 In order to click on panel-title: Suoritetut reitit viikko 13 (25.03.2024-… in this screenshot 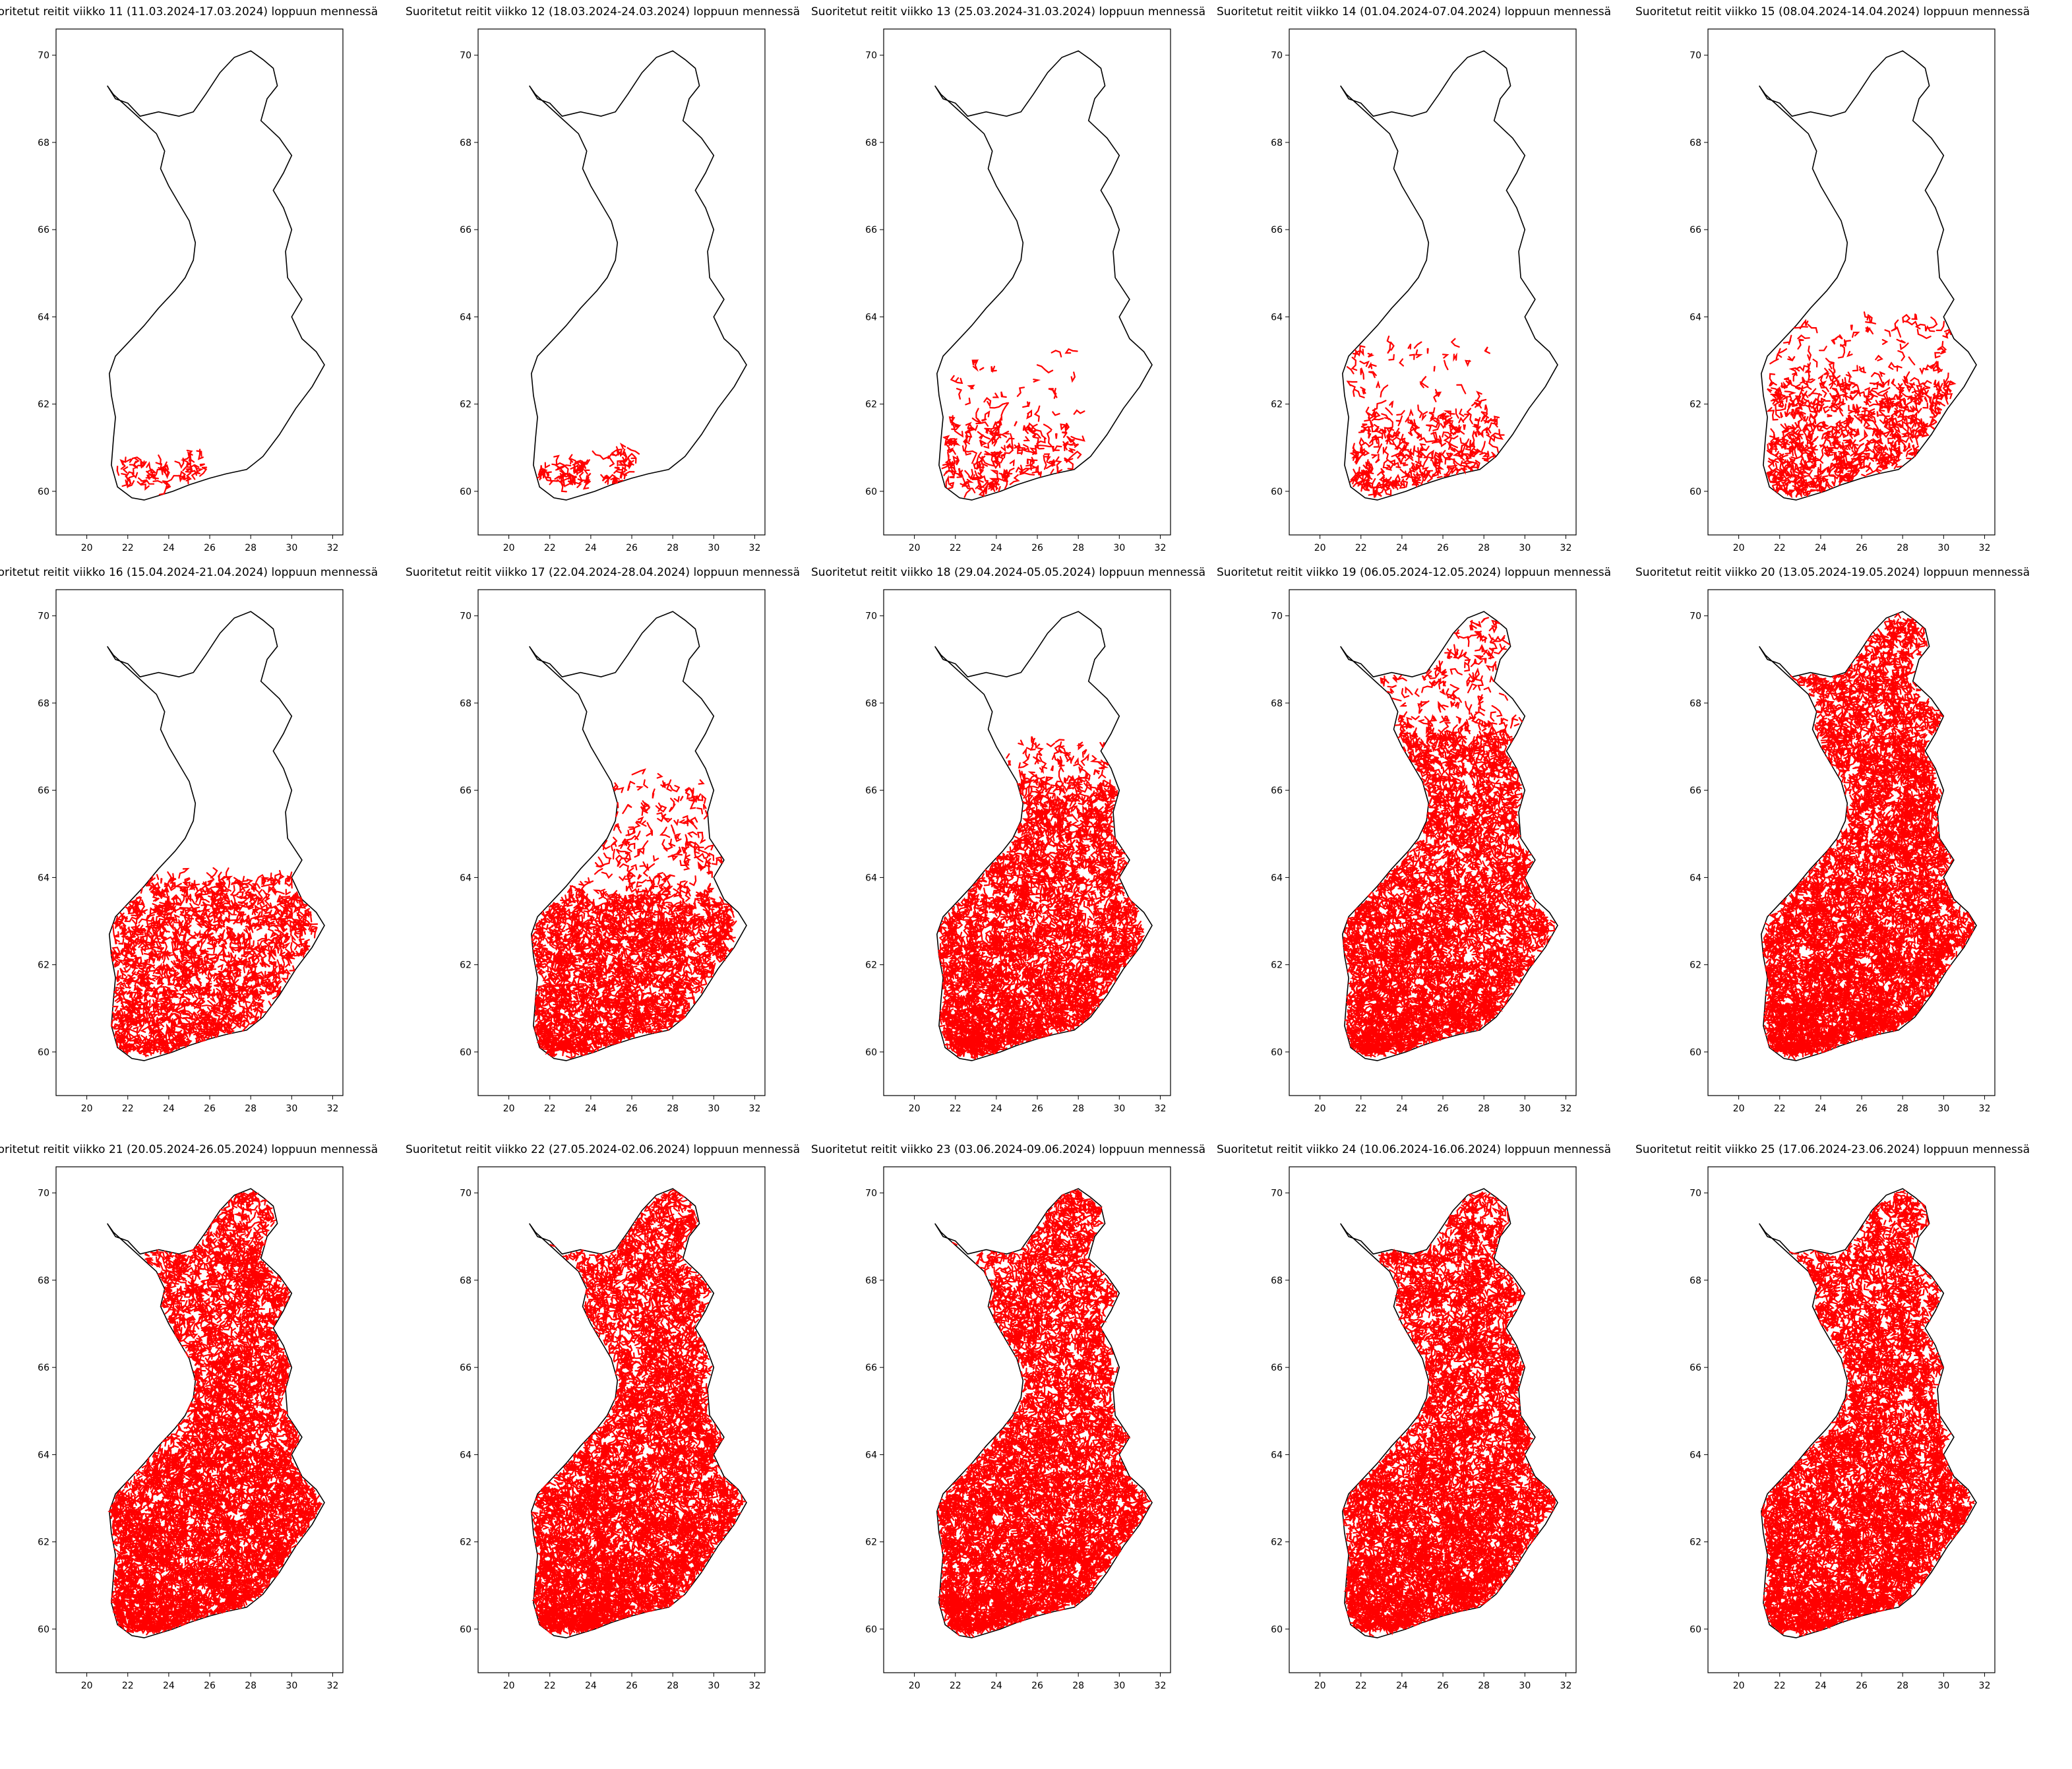, I will do `click(1008, 11)`.